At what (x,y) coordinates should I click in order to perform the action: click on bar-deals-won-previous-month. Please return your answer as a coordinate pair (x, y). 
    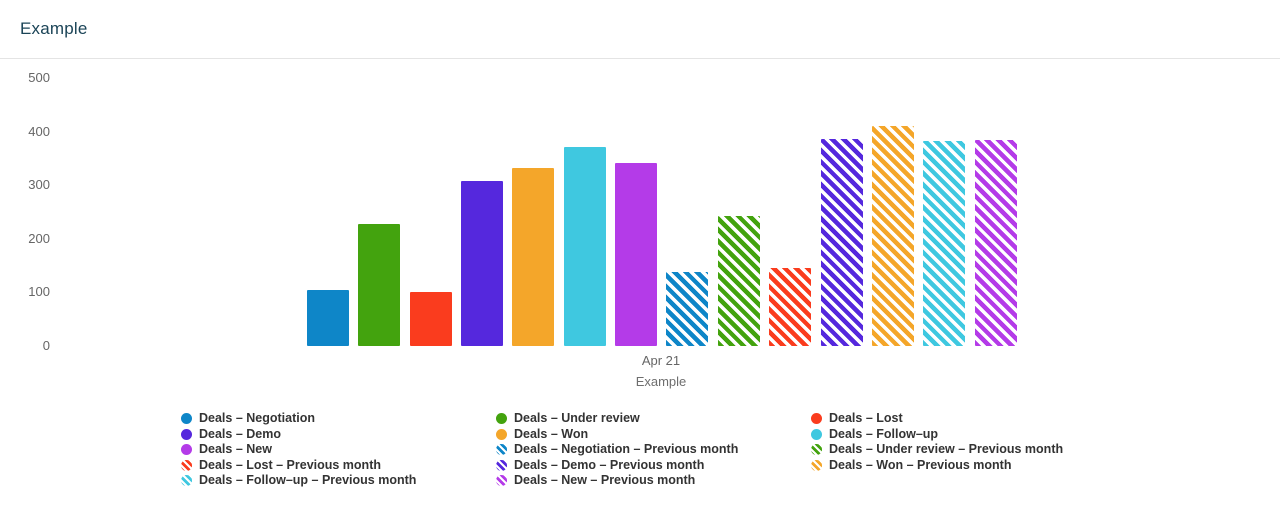
    Looking at the image, I should click on (893, 236).